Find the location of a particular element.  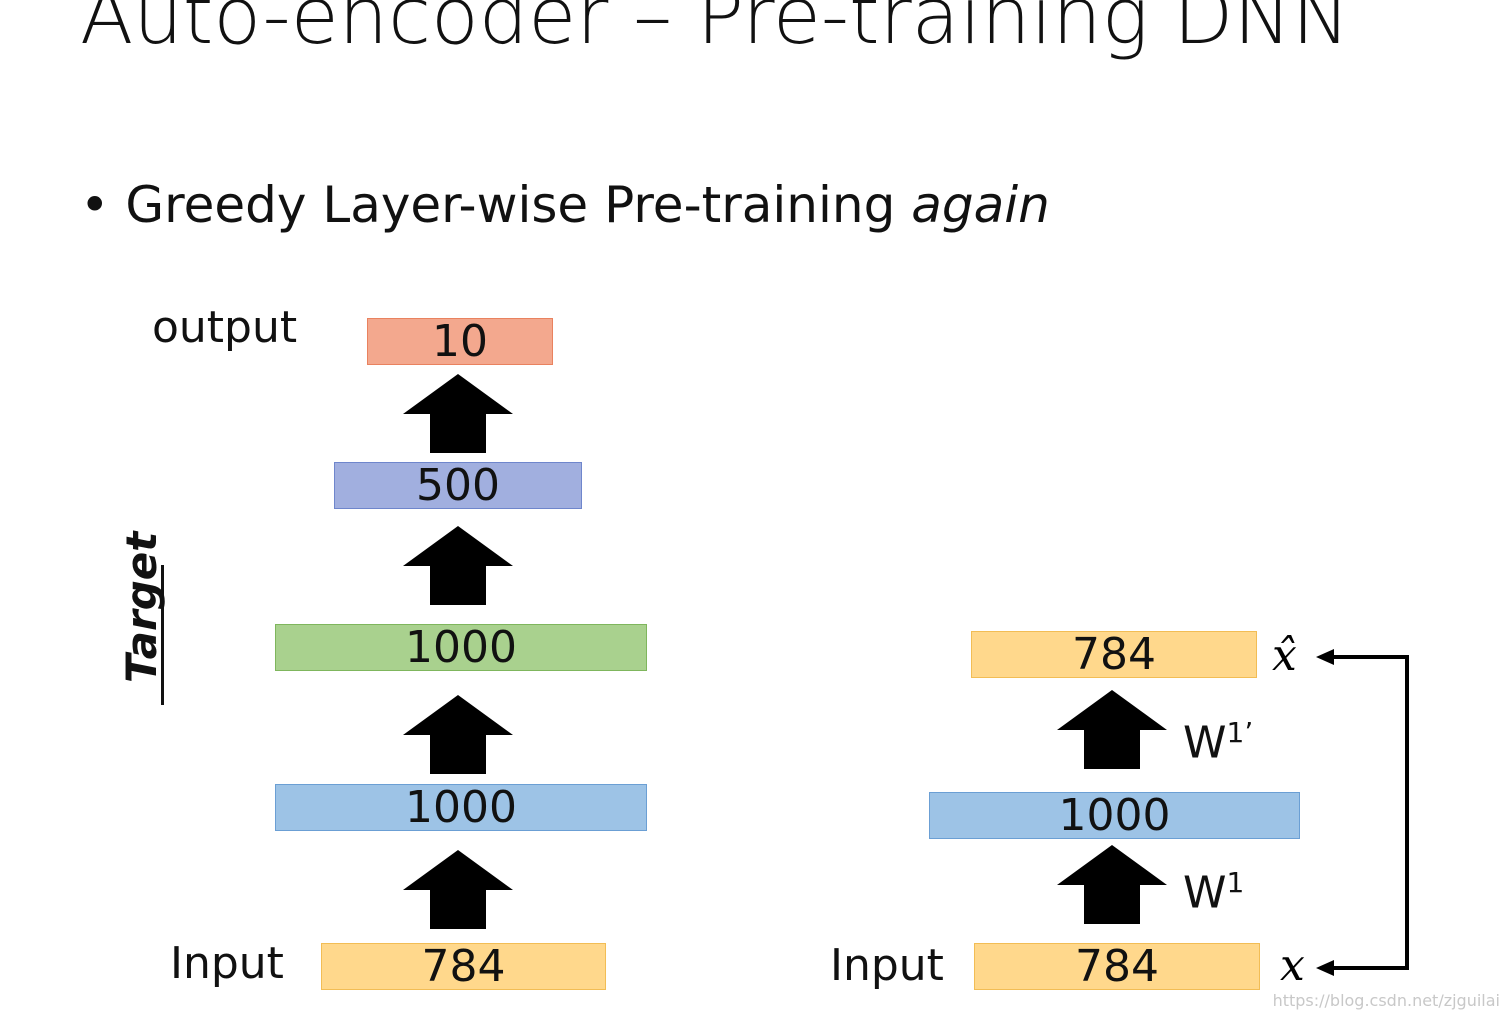

weight-sup: 1 is located at coordinates (1235, 882).